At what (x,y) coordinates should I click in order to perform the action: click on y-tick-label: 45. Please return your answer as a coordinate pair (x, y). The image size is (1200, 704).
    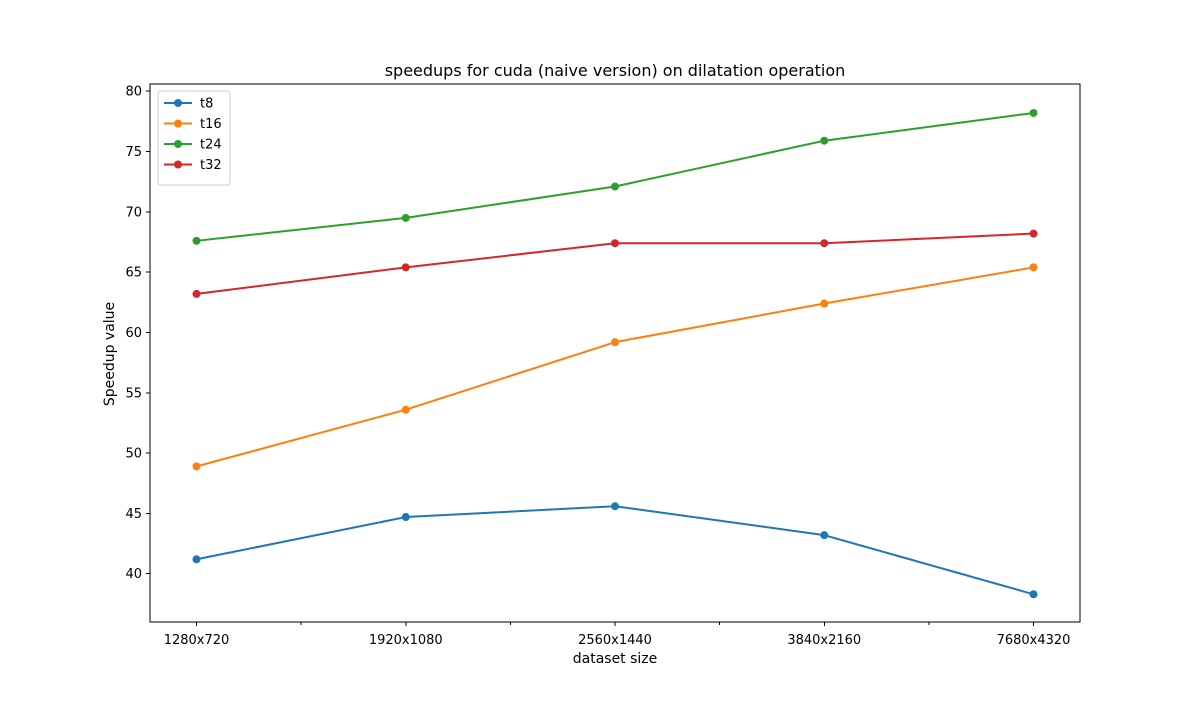
    Looking at the image, I should click on (133, 514).